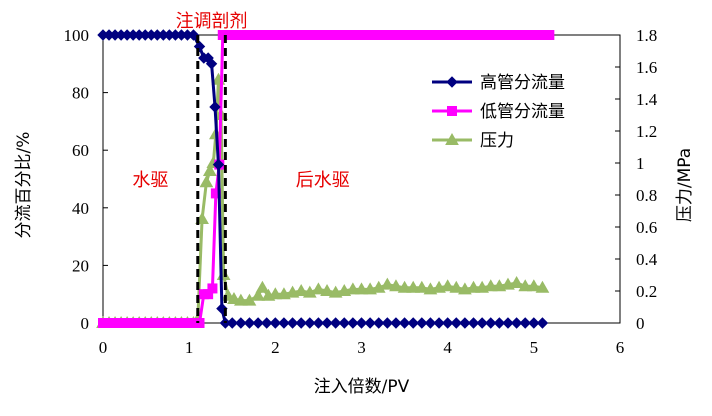  I want to click on y-axis-right: 0 0.2 0.4 0.6 0.8 1 1.2 1.4 1.6 1.8, so click(636, 179).